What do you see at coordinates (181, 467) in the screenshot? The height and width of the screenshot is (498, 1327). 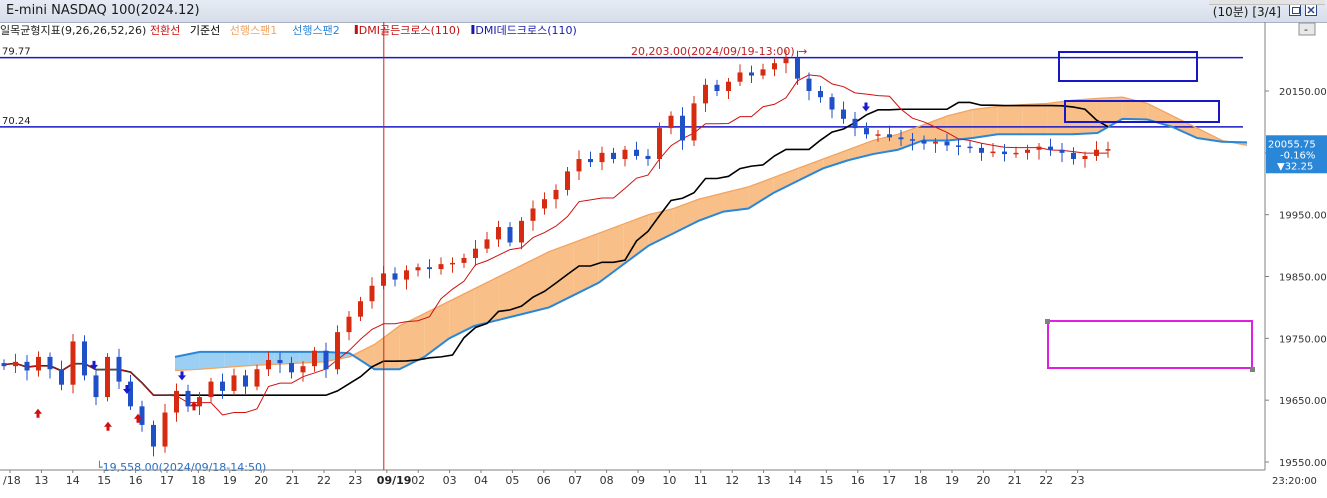 I see `low-annotation: └19,558.00(2024/09/18-14:50)` at bounding box center [181, 467].